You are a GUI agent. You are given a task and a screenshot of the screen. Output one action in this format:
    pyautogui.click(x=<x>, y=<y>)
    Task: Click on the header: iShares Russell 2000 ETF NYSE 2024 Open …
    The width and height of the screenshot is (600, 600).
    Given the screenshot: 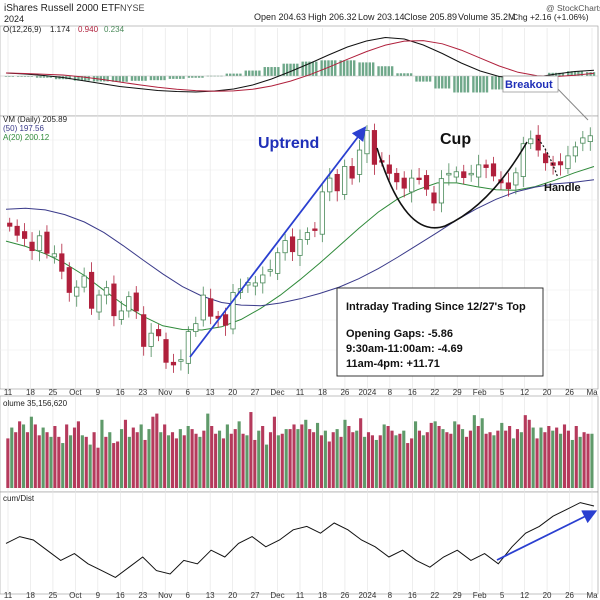 What is the action you would take?
    pyautogui.click(x=302, y=13)
    